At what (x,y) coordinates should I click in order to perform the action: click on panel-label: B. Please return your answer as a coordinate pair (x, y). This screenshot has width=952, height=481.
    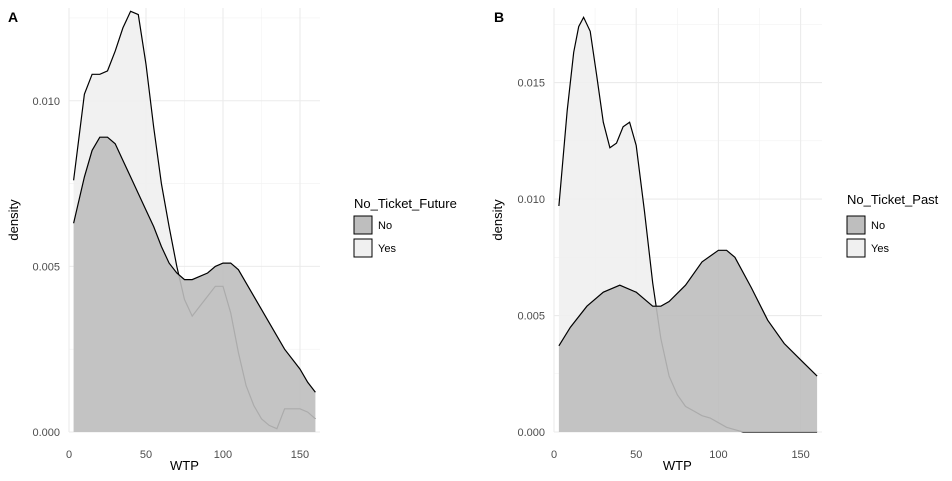
    Looking at the image, I should click on (499, 17).